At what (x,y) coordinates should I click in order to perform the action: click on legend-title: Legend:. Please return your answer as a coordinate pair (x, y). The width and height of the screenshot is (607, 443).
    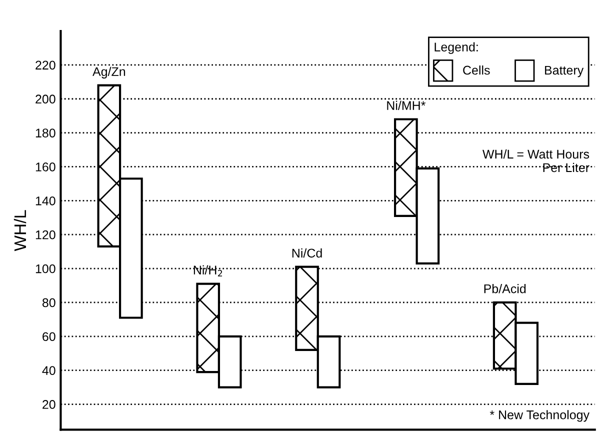
    Looking at the image, I should click on (456, 48).